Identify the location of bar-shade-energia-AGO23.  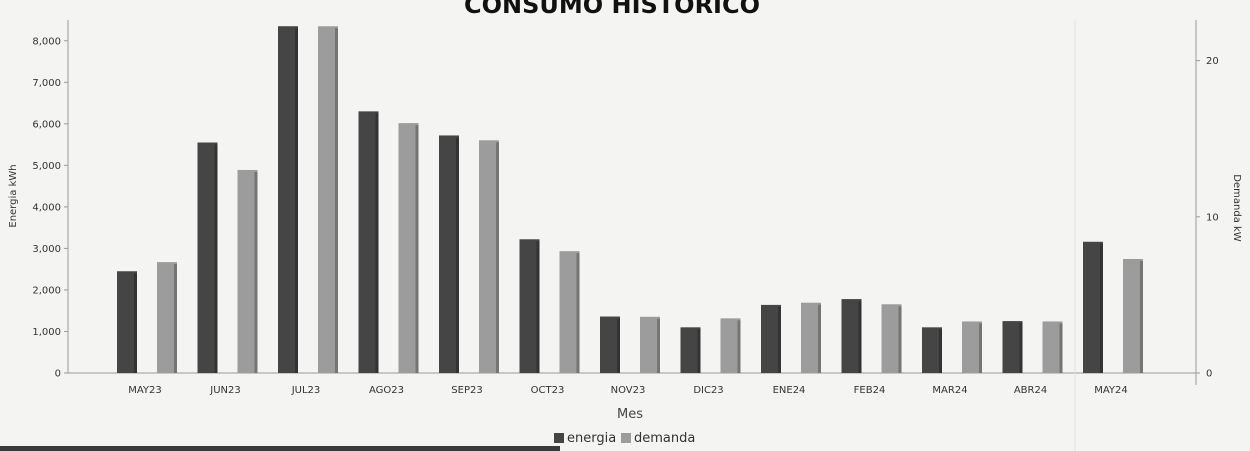
(377, 243).